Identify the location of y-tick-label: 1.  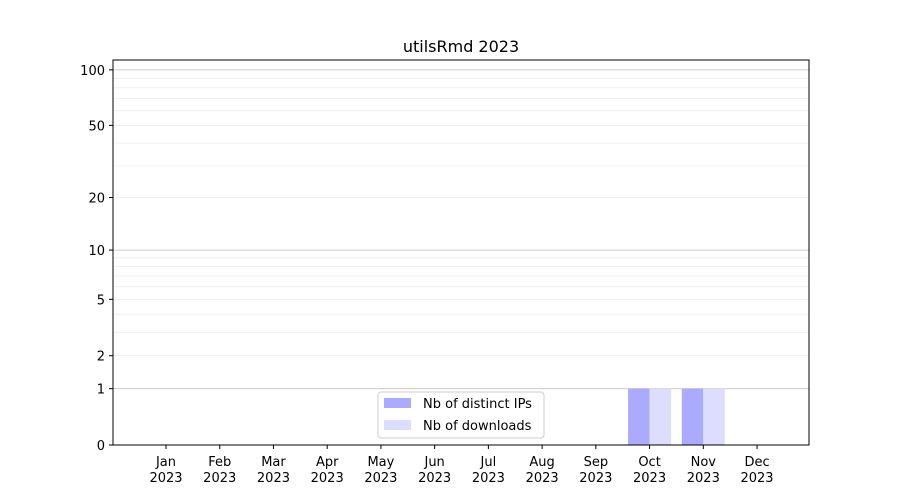
(101, 390).